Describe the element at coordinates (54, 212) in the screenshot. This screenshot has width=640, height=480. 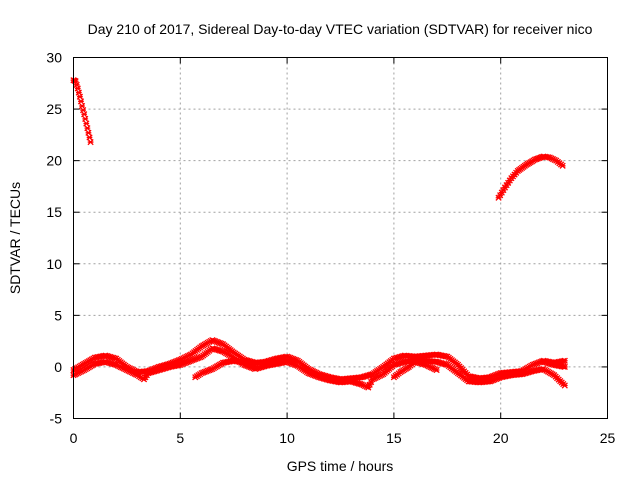
I see `y-tick-label: 15` at that location.